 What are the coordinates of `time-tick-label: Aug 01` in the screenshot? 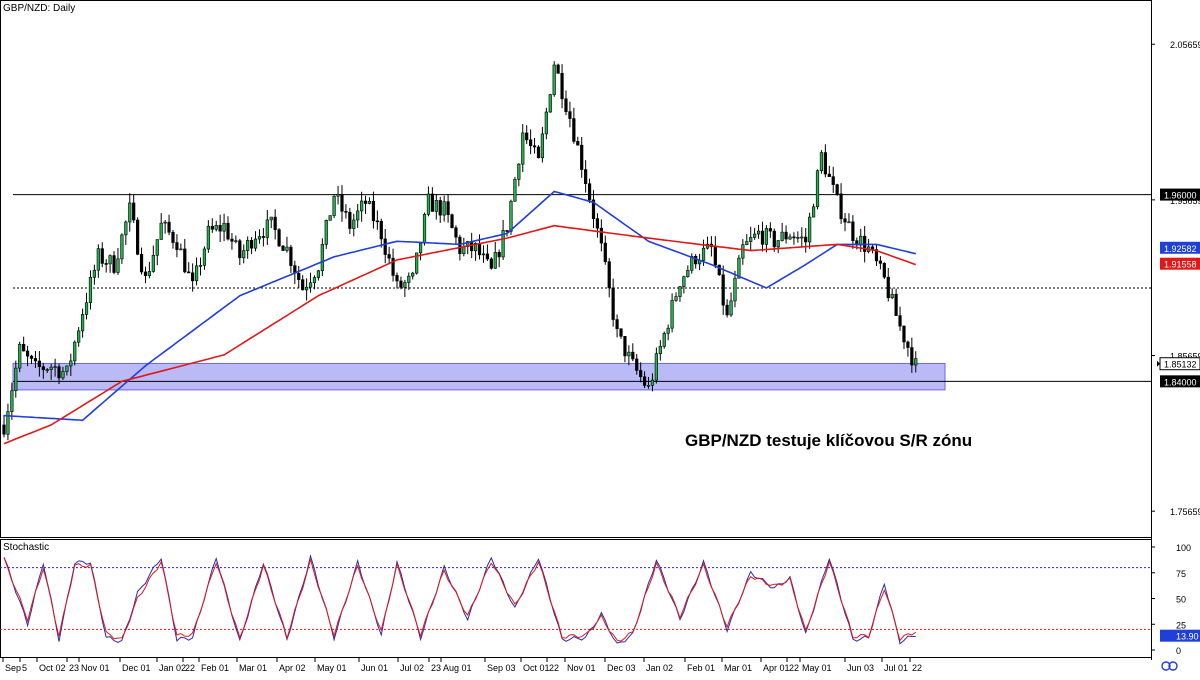 It's located at (457, 668).